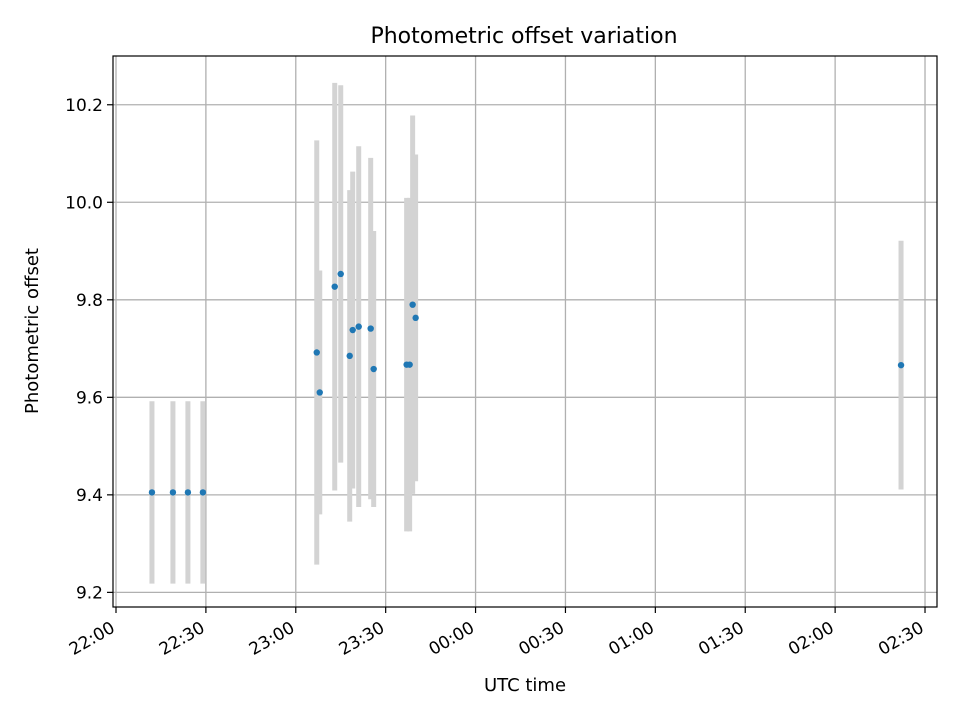 The height and width of the screenshot is (720, 960). What do you see at coordinates (89, 496) in the screenshot?
I see `y-tick-label: 9.4` at bounding box center [89, 496].